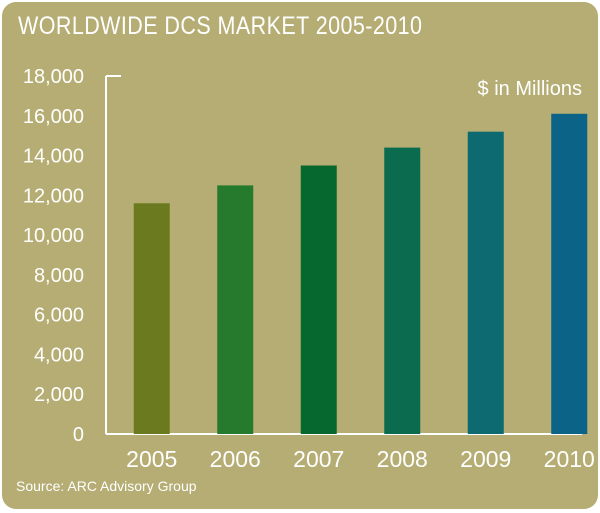 The image size is (600, 513). Describe the element at coordinates (235, 309) in the screenshot. I see `bar-2006` at that location.